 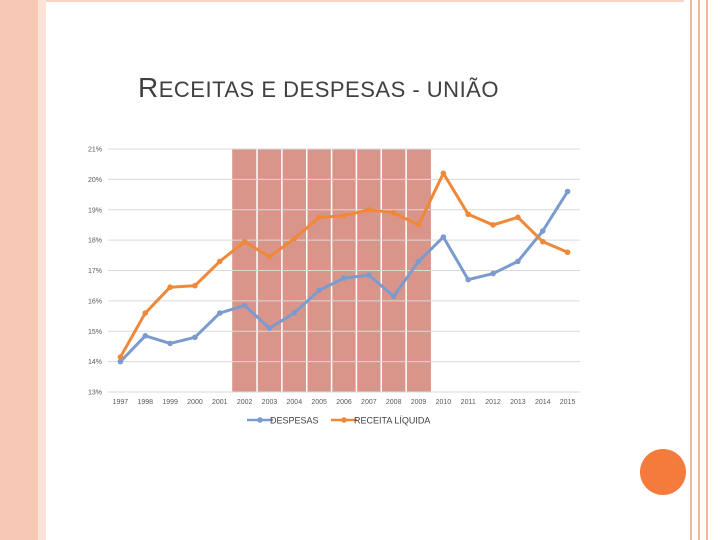 What do you see at coordinates (328, 89) in the screenshot?
I see `slide-title-rest: eceitas e despesas - União` at bounding box center [328, 89].